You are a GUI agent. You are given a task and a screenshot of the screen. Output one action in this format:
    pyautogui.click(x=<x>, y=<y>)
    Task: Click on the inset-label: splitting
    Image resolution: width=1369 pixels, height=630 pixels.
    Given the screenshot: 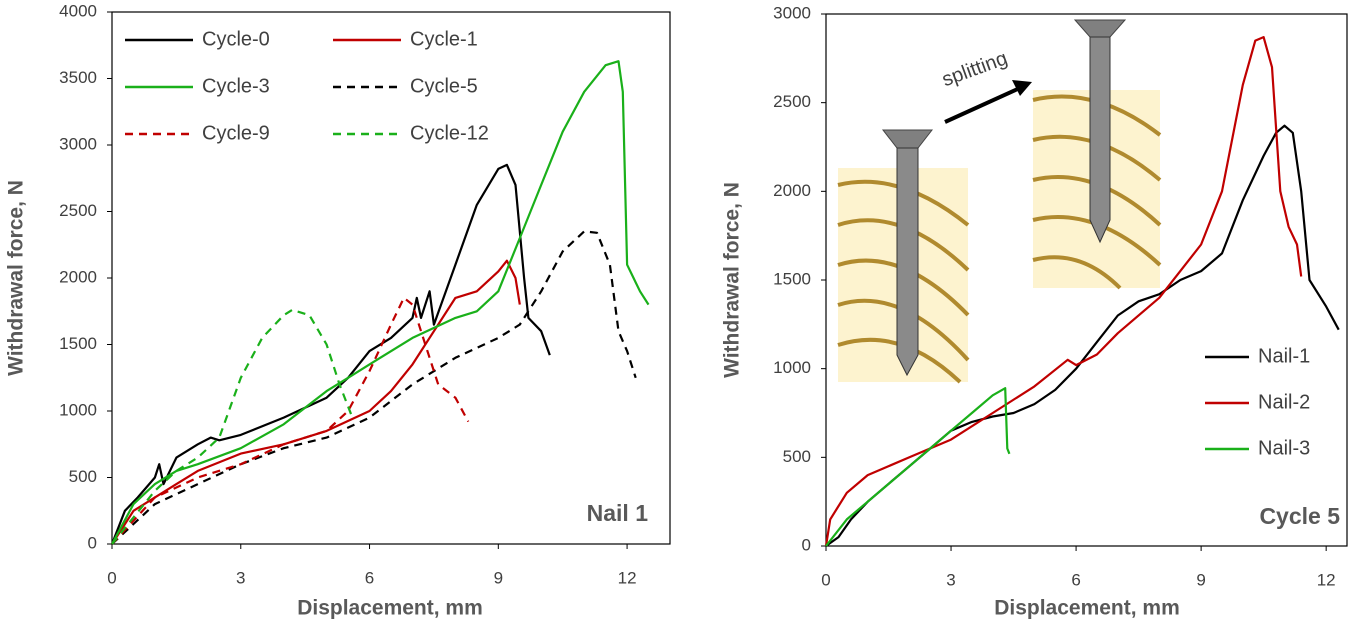 What is the action you would take?
    pyautogui.click(x=974, y=69)
    